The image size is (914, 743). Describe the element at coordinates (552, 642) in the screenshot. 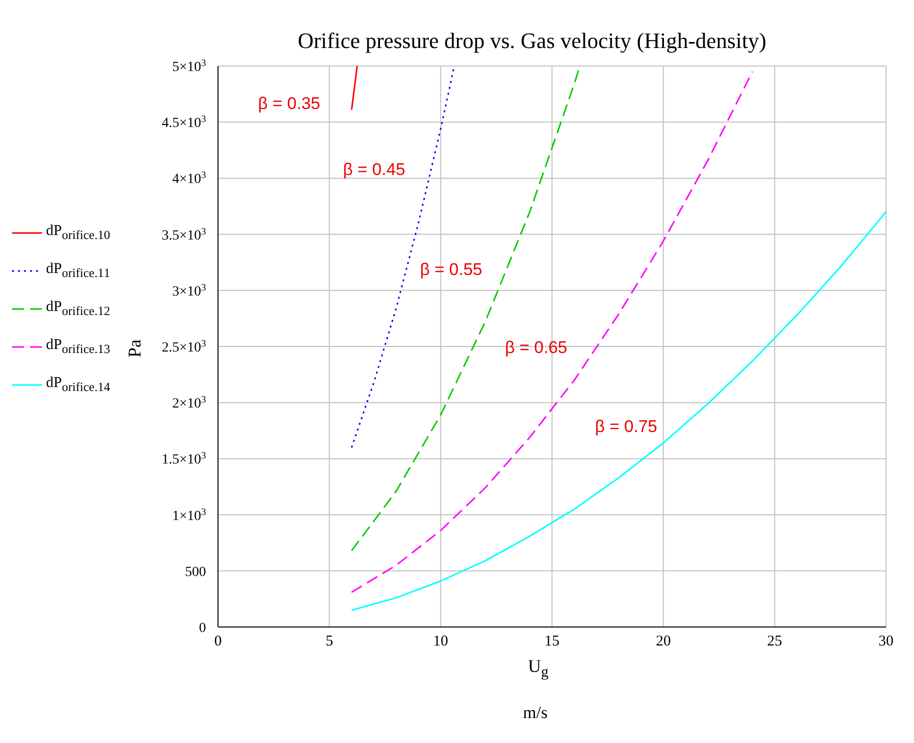

I see `x-tick-label: 15` at that location.